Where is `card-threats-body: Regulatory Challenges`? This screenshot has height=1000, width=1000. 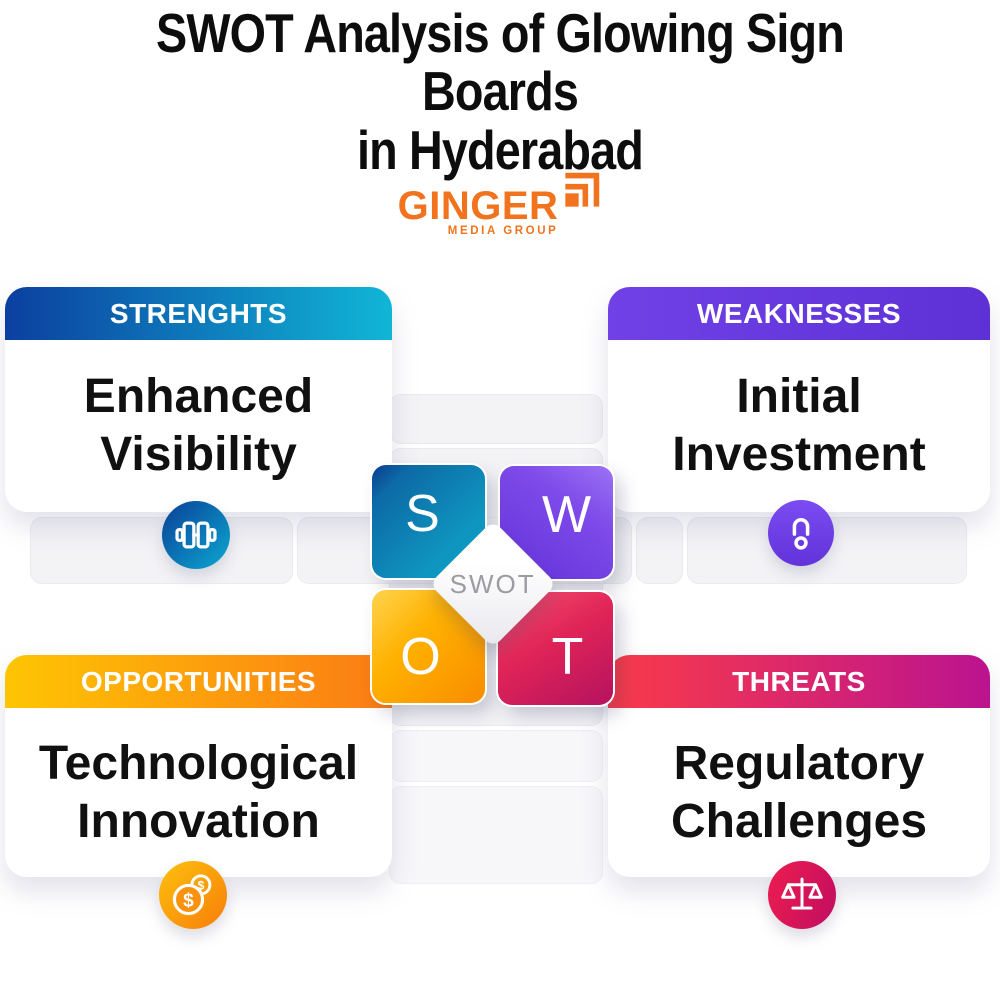 card-threats-body: Regulatory Challenges is located at coordinates (799, 792).